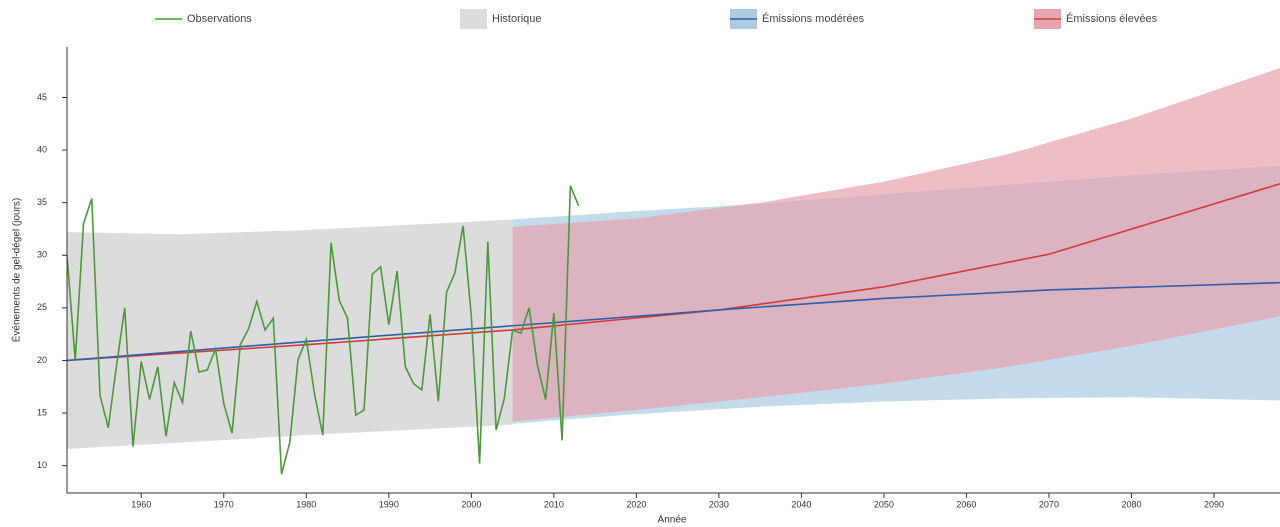 The image size is (1280, 527). Describe the element at coordinates (719, 504) in the screenshot. I see `x-tick-label: 2030` at that location.